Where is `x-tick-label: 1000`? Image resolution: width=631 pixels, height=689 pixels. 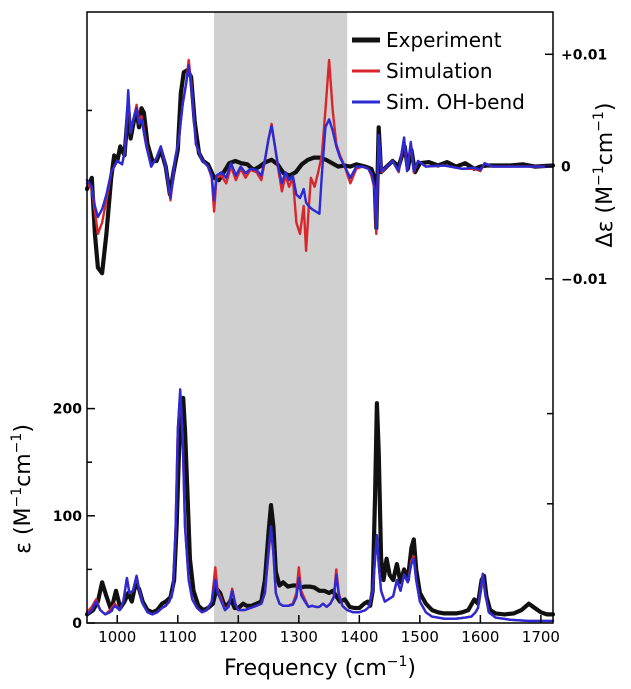
x-tick-label: 1000 is located at coordinates (117, 637).